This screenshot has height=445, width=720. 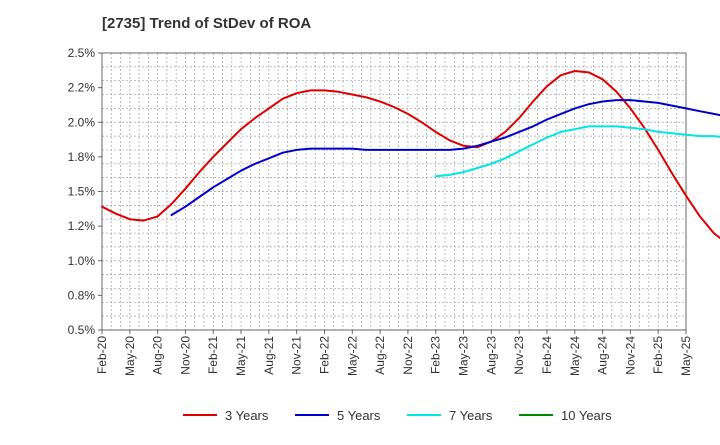 What do you see at coordinates (213, 355) in the screenshot?
I see `x-tick-label: Feb-21` at bounding box center [213, 355].